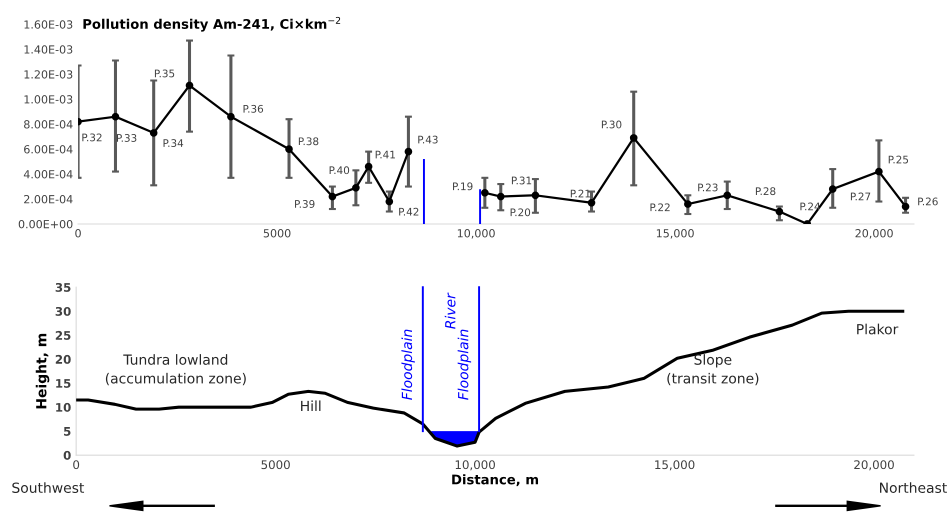 The height and width of the screenshot is (512, 952). What do you see at coordinates (43, 371) in the screenshot?
I see `y-axis-title: Height, m` at bounding box center [43, 371].